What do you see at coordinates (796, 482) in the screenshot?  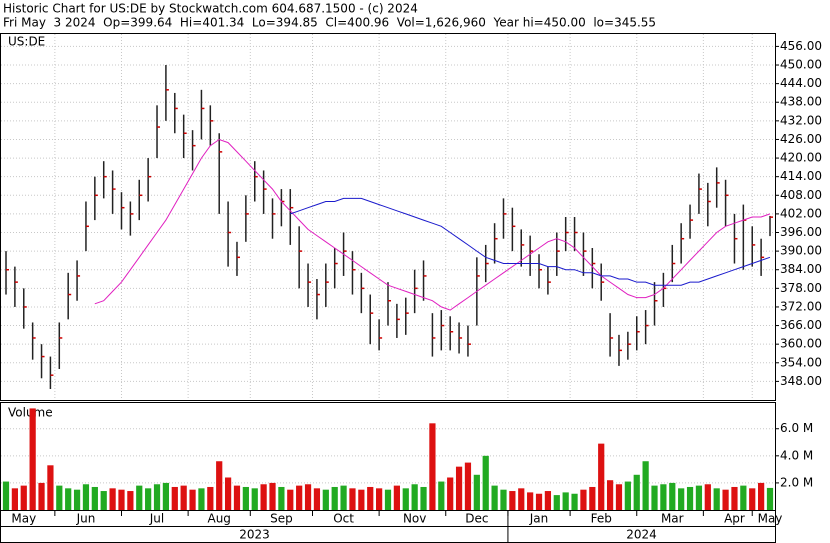 I see `y-tick-label: 2.0 M` at bounding box center [796, 482].